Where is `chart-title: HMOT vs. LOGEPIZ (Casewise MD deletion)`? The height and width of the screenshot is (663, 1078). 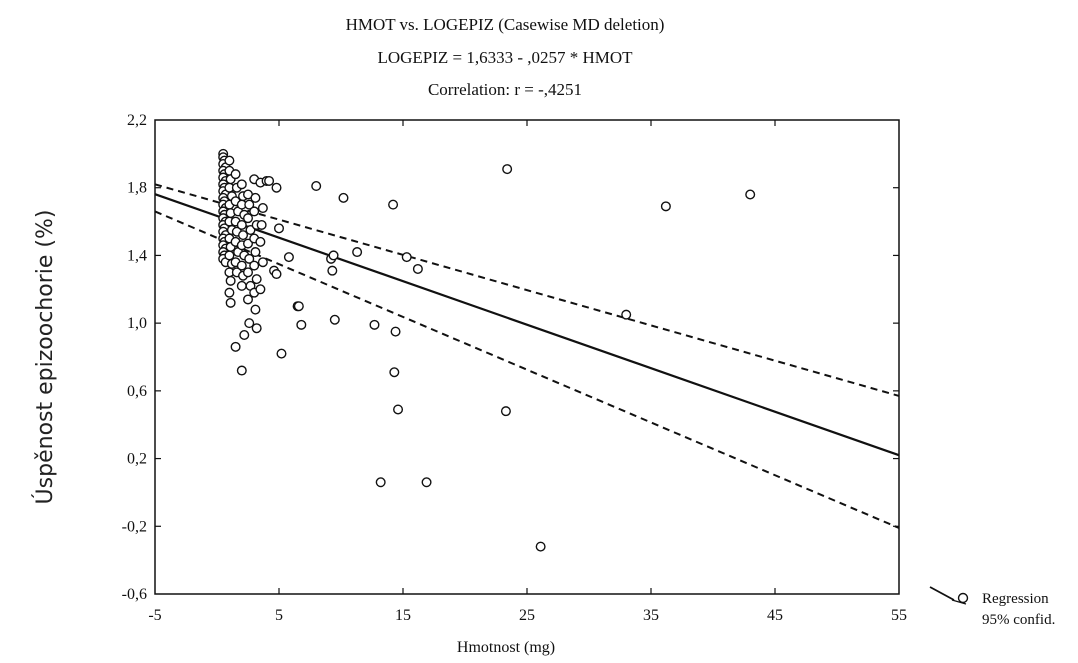
chart-title: HMOT vs. LOGEPIZ (Casewise MD deletion) is located at coordinates (505, 24).